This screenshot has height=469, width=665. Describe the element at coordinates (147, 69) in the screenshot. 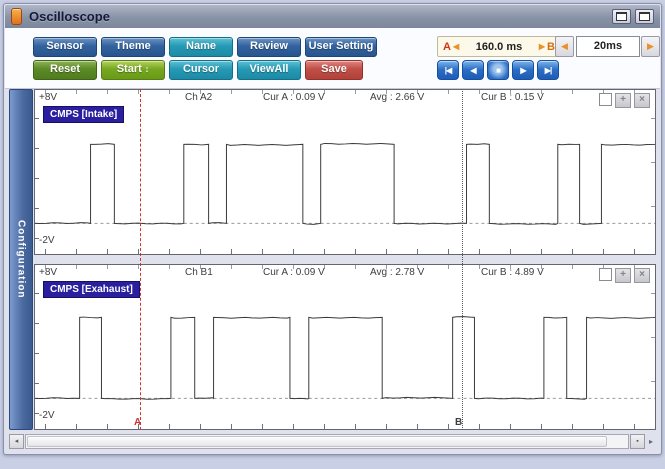

I see `spinner-arrows-icon: ↕` at that location.